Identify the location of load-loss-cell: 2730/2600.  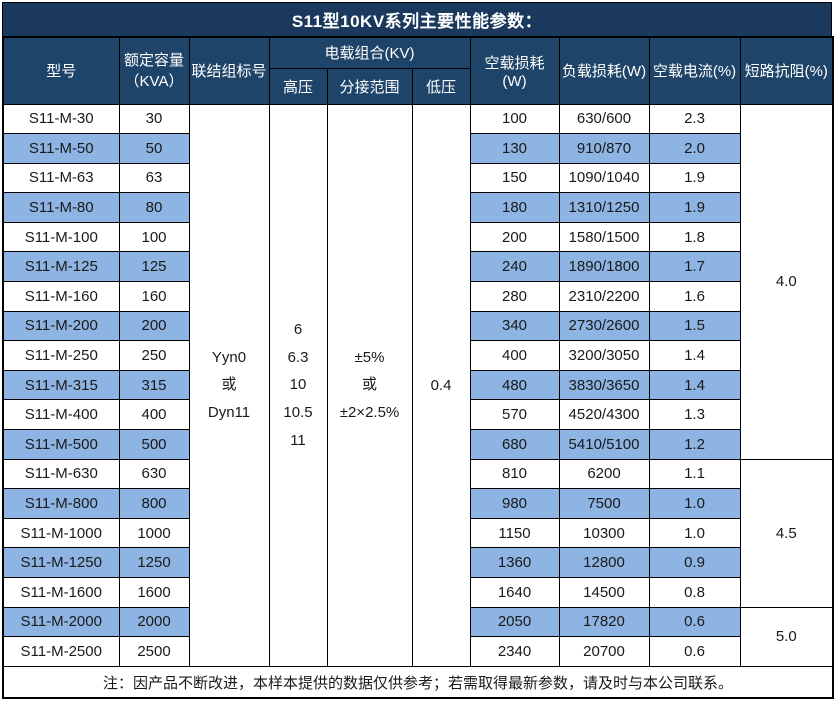
(604, 326).